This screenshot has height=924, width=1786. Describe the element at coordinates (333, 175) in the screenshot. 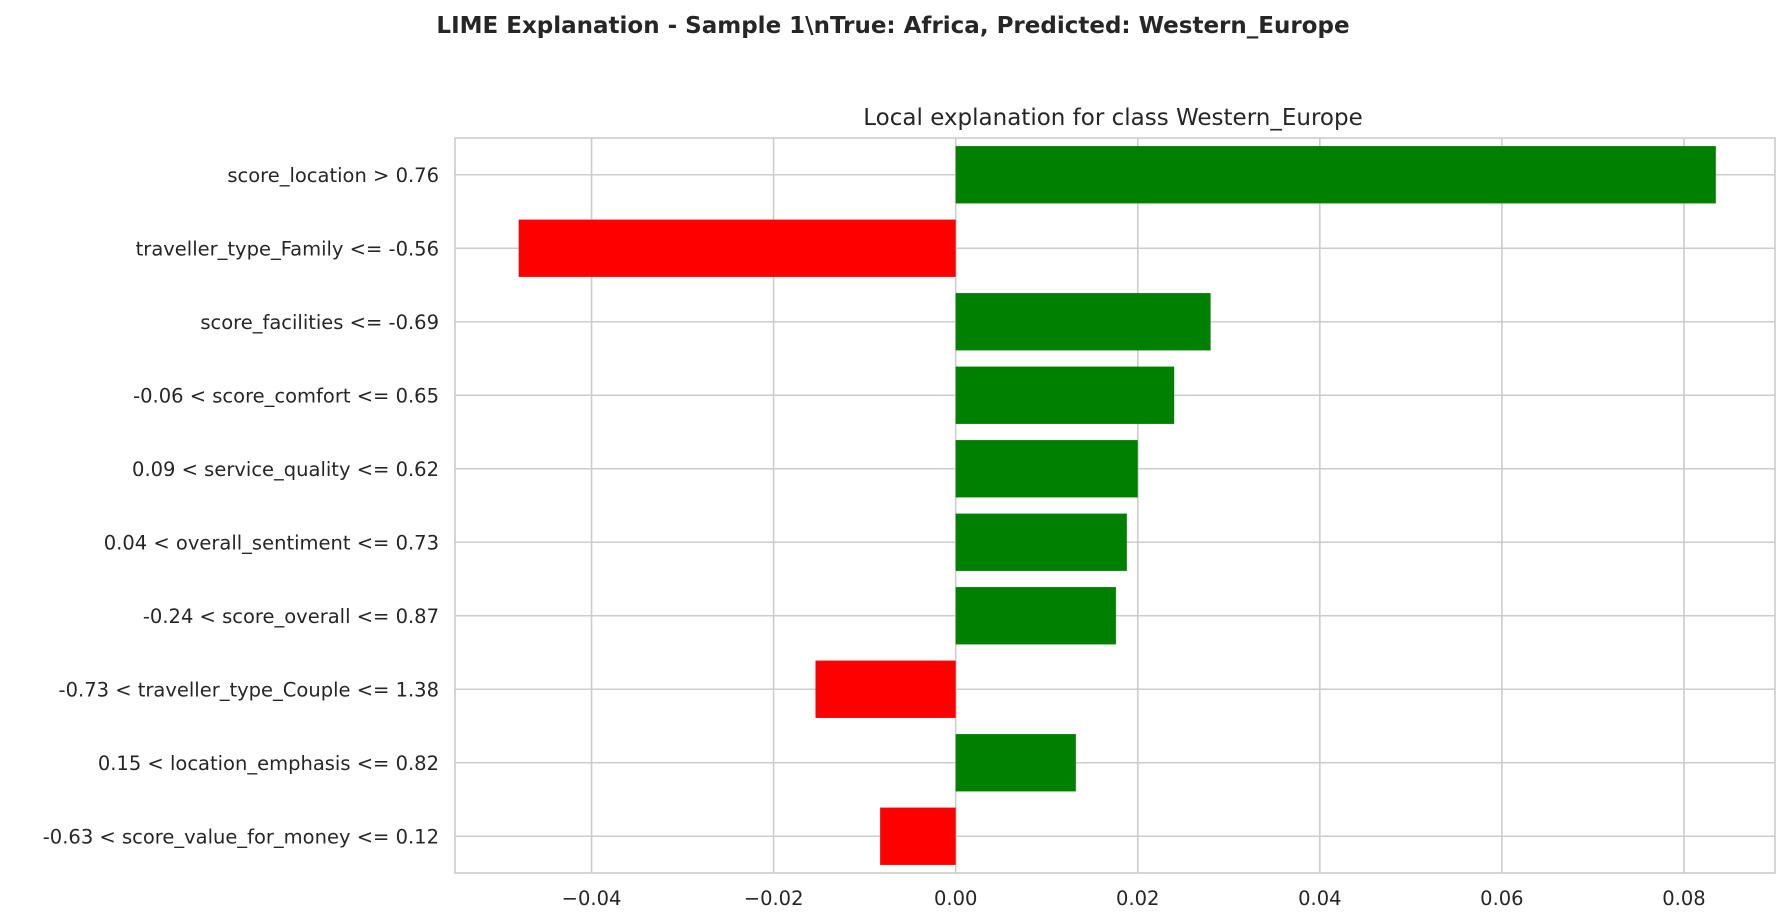

I see `y-tick-label: score_location > 0.76` at that location.